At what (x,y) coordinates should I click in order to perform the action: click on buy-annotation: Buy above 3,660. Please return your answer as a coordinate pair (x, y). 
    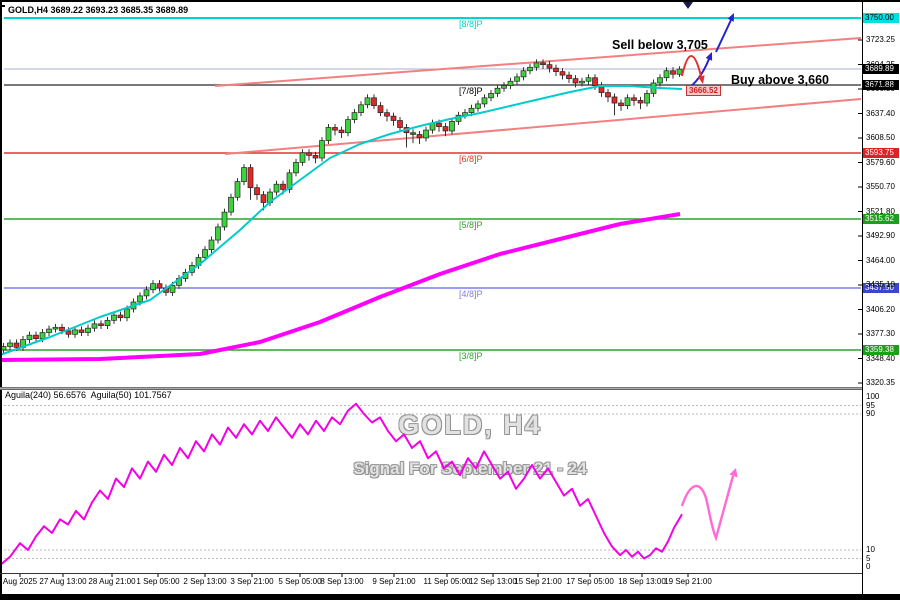
    Looking at the image, I should click on (780, 80).